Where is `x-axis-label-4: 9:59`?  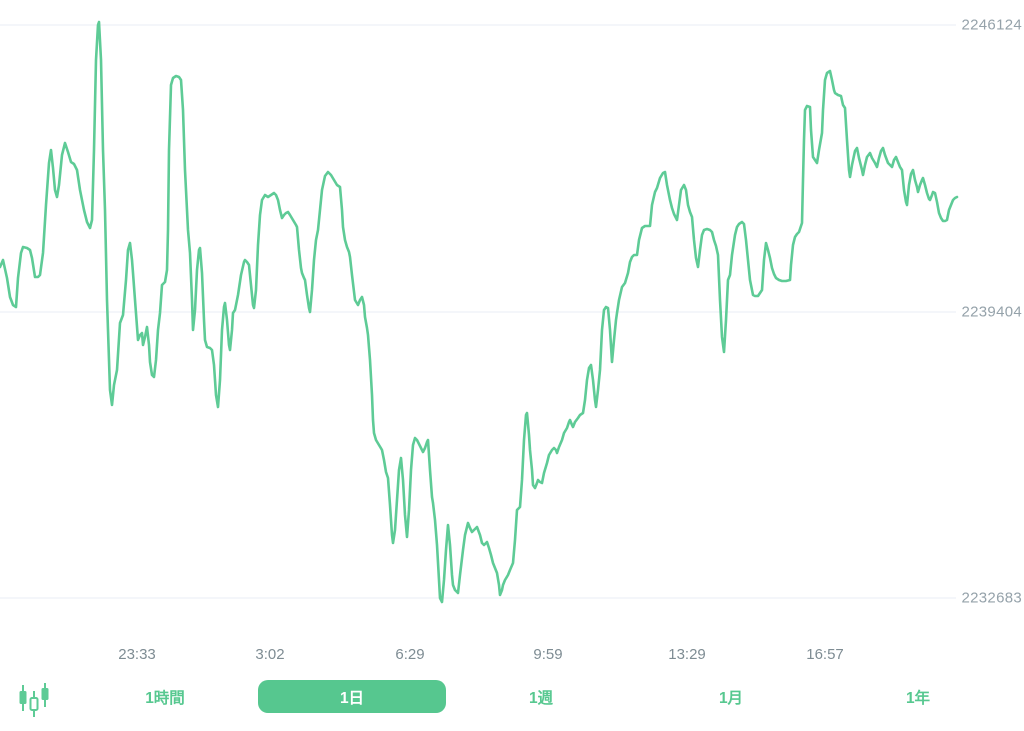 x-axis-label-4: 9:59 is located at coordinates (548, 654).